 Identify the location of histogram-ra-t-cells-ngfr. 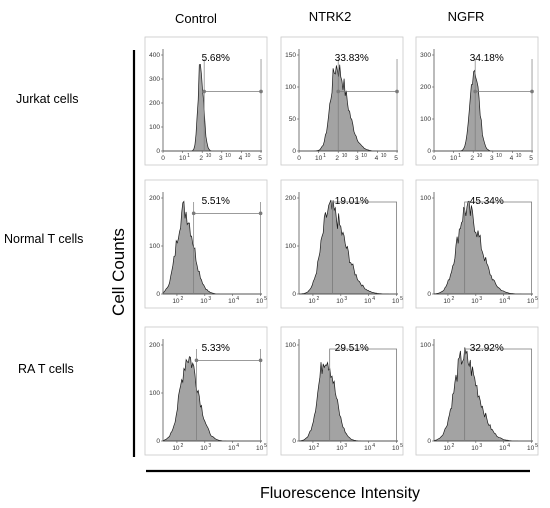
(483, 394).